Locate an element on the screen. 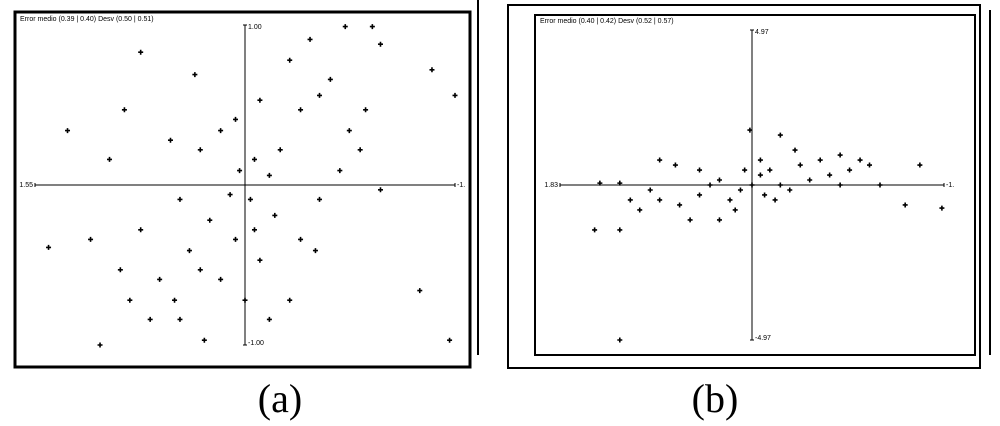 The height and width of the screenshot is (426, 1000). x-tick-label: 1.83 is located at coordinates (551, 185).